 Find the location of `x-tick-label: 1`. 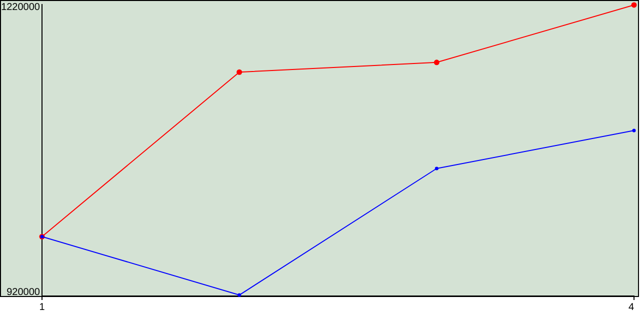

x-tick-label: 1 is located at coordinates (42, 308).